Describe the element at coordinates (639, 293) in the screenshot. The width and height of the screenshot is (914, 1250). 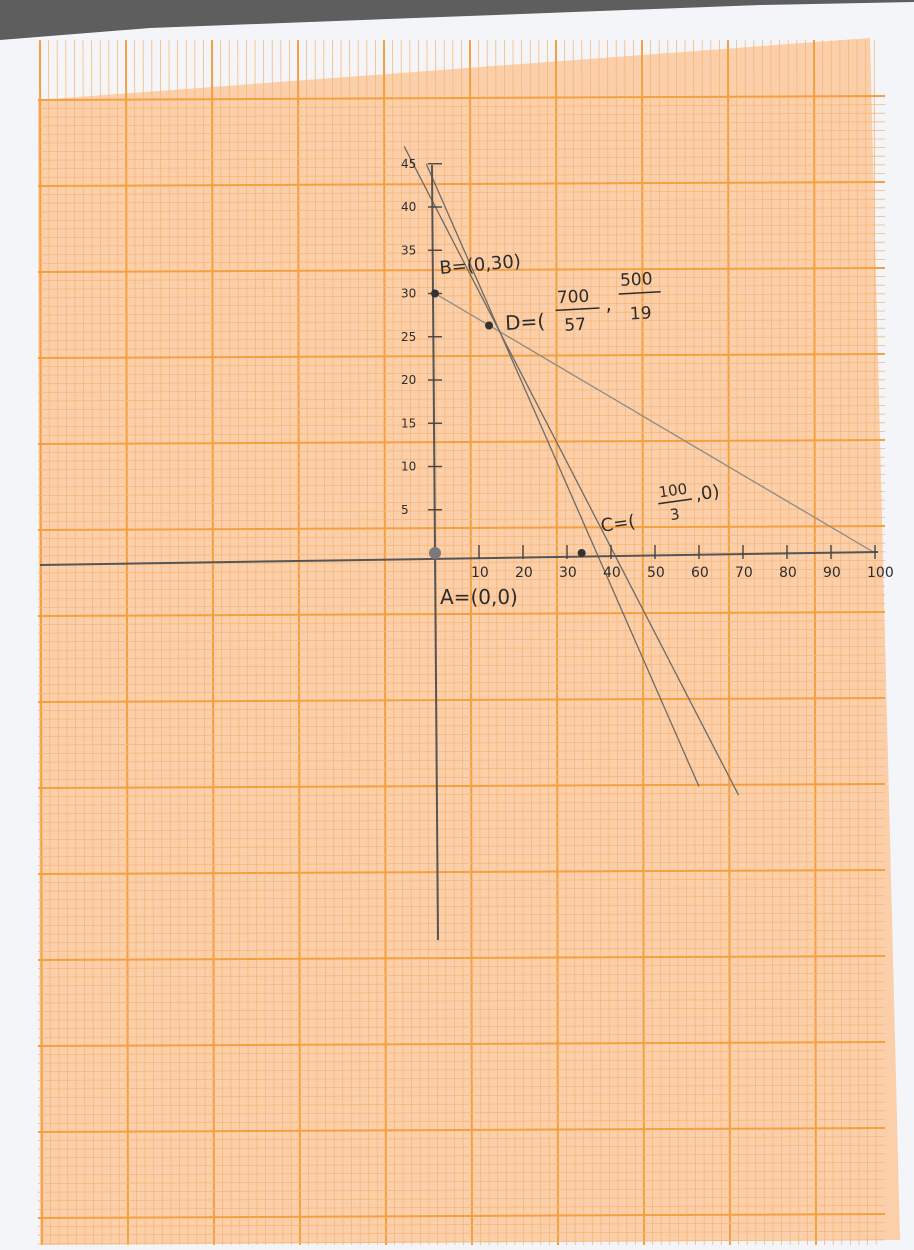
I see `label-point-d-frac2-bar` at that location.